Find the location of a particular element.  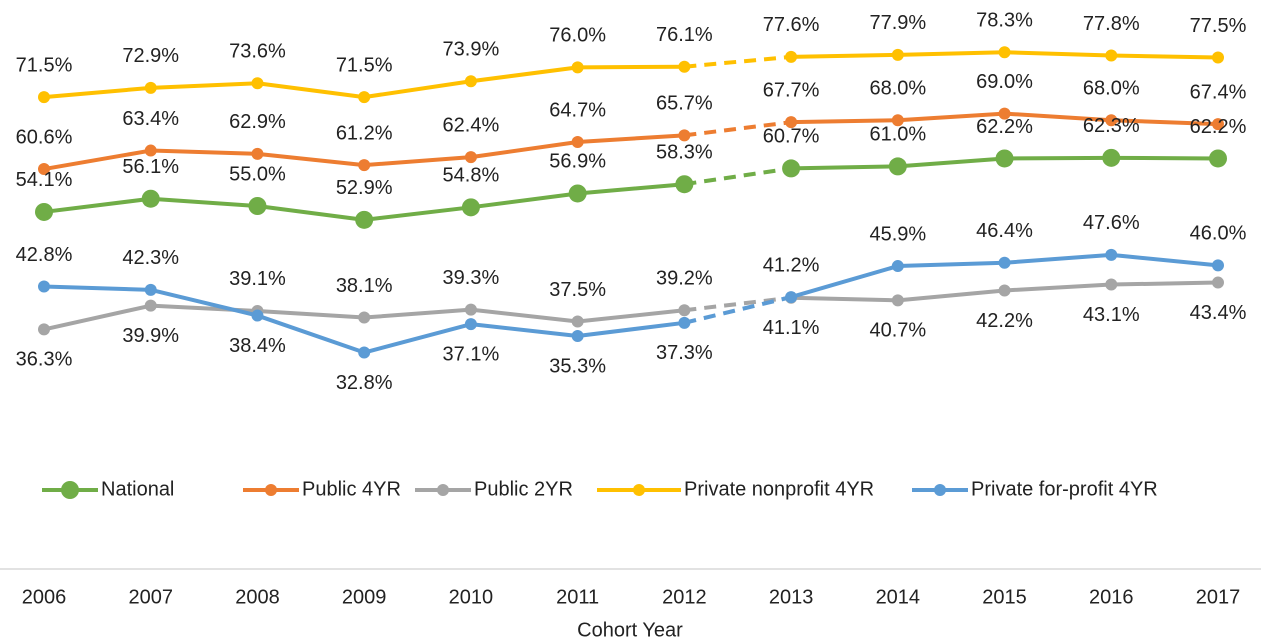

data-label: 62.4% is located at coordinates (471, 125).